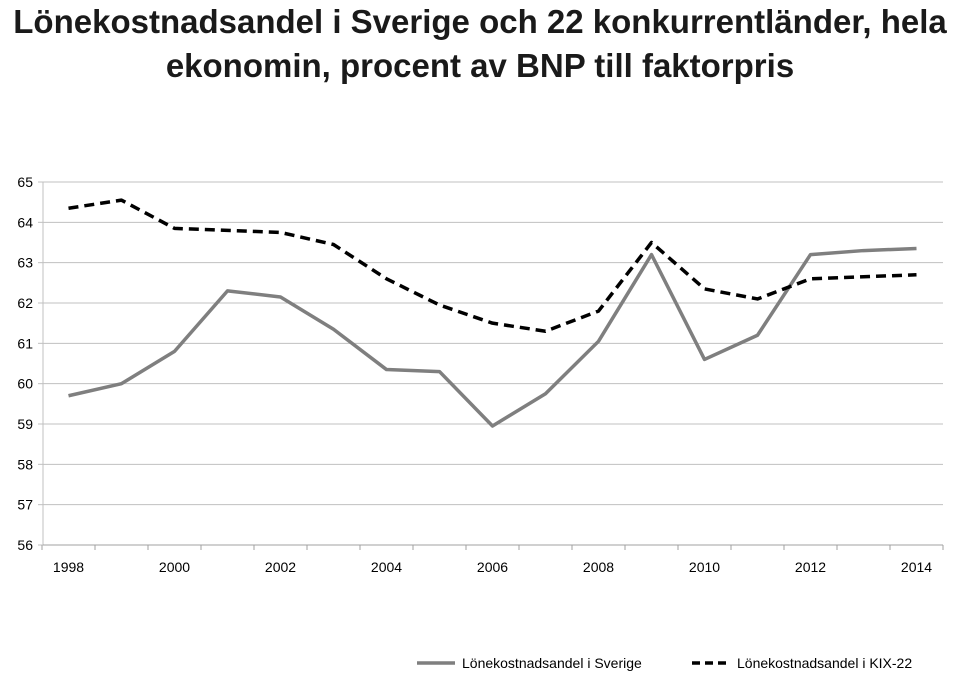  Describe the element at coordinates (25, 424) in the screenshot. I see `y-tick-label-59: 59` at that location.